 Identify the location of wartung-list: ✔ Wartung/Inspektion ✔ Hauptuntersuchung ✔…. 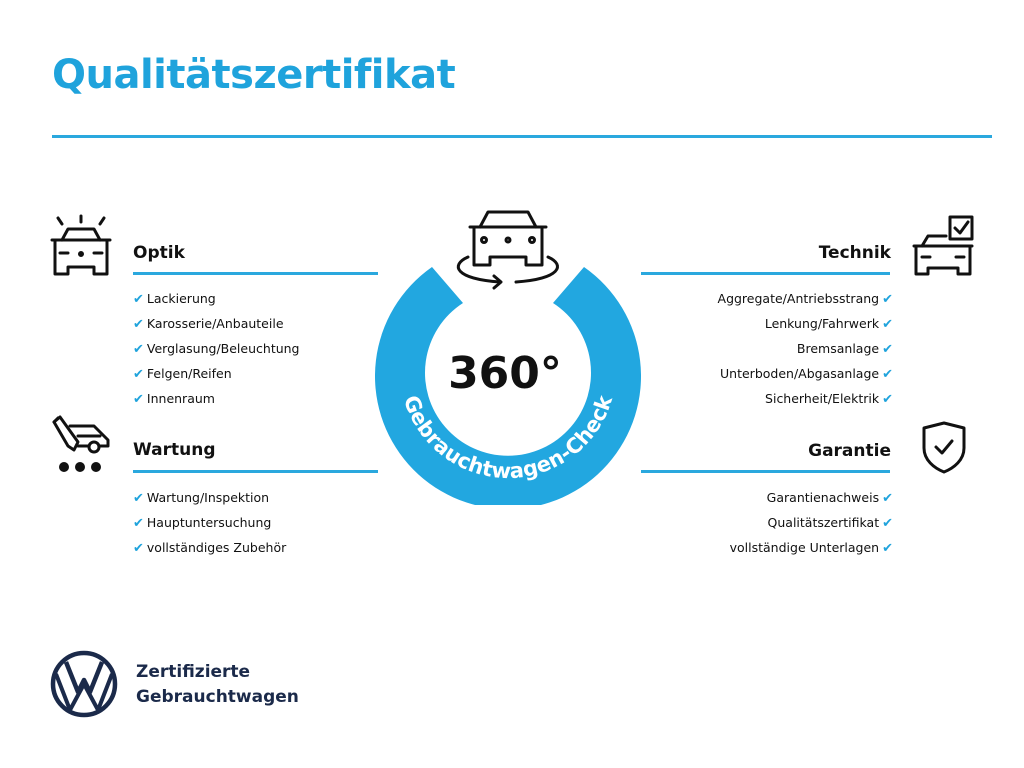
(209, 523).